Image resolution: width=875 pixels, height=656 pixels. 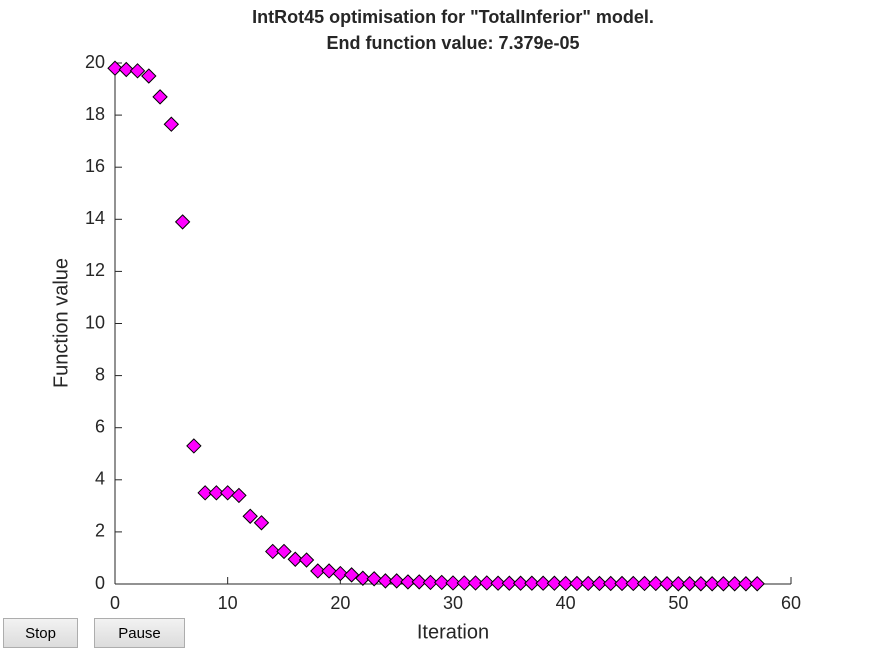 I want to click on x-tick-label: 30, so click(x=453, y=603).